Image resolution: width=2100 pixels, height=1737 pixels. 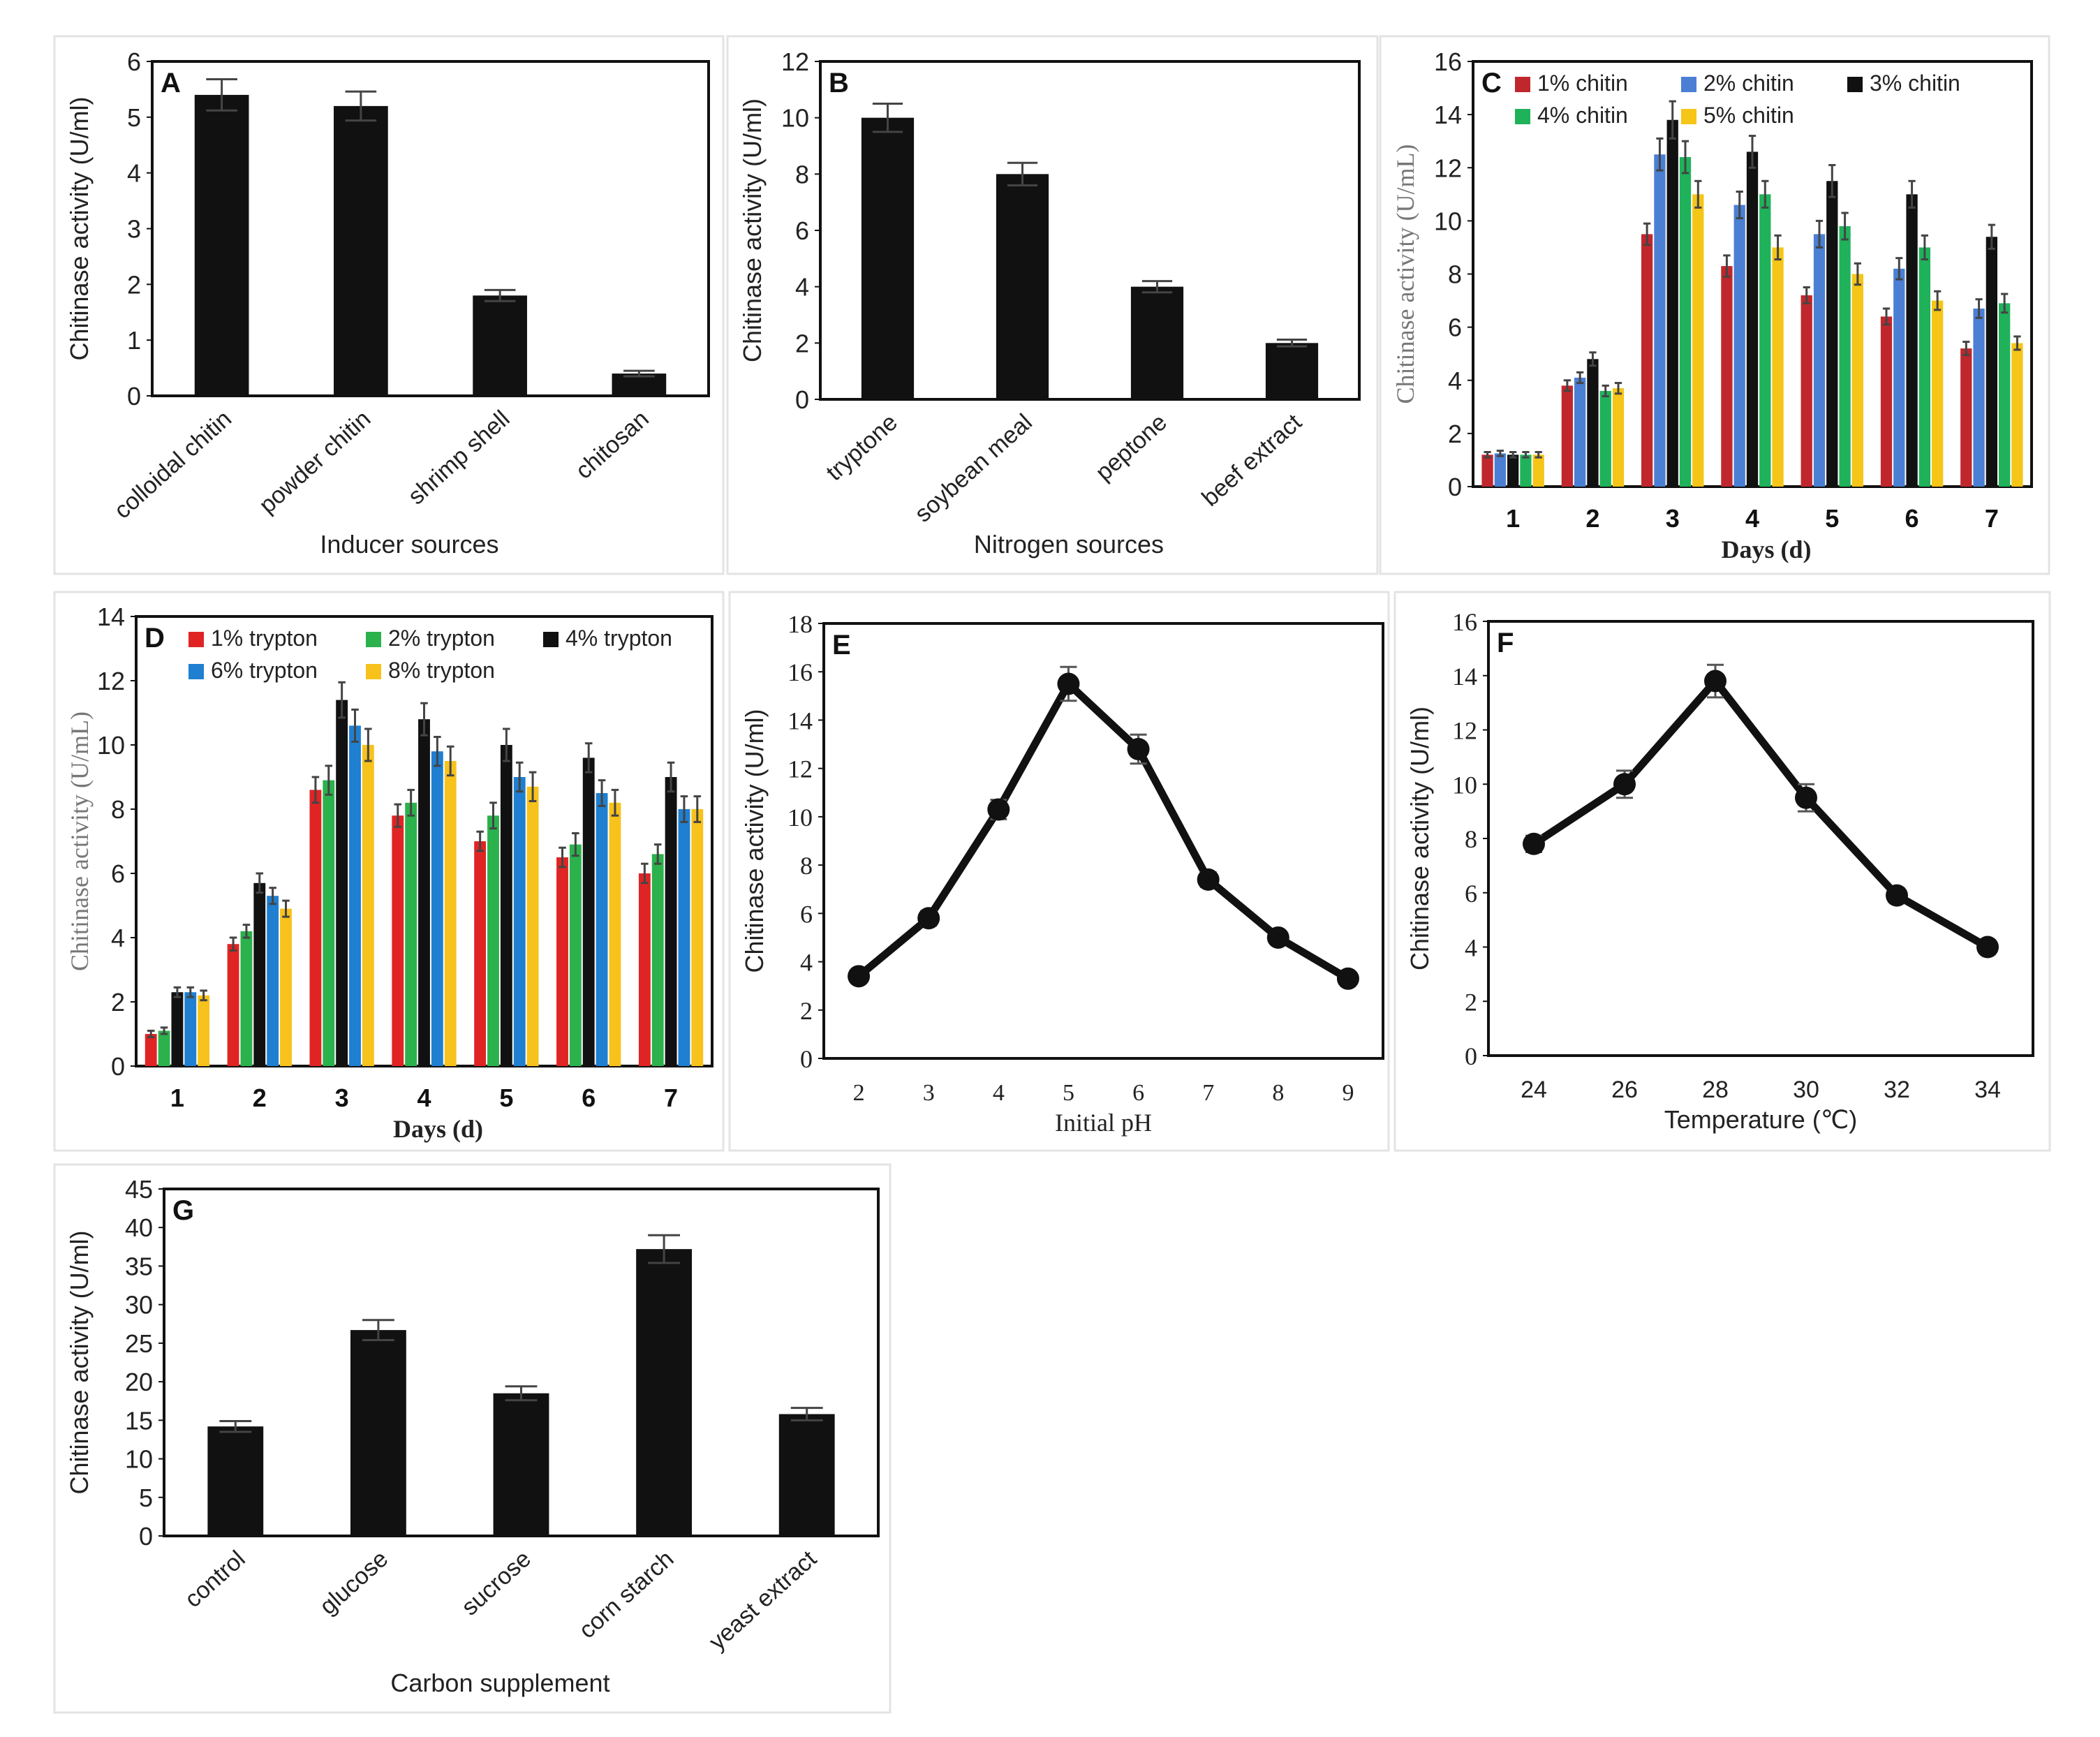 I want to click on legend-label: 6% trypton, so click(x=264, y=670).